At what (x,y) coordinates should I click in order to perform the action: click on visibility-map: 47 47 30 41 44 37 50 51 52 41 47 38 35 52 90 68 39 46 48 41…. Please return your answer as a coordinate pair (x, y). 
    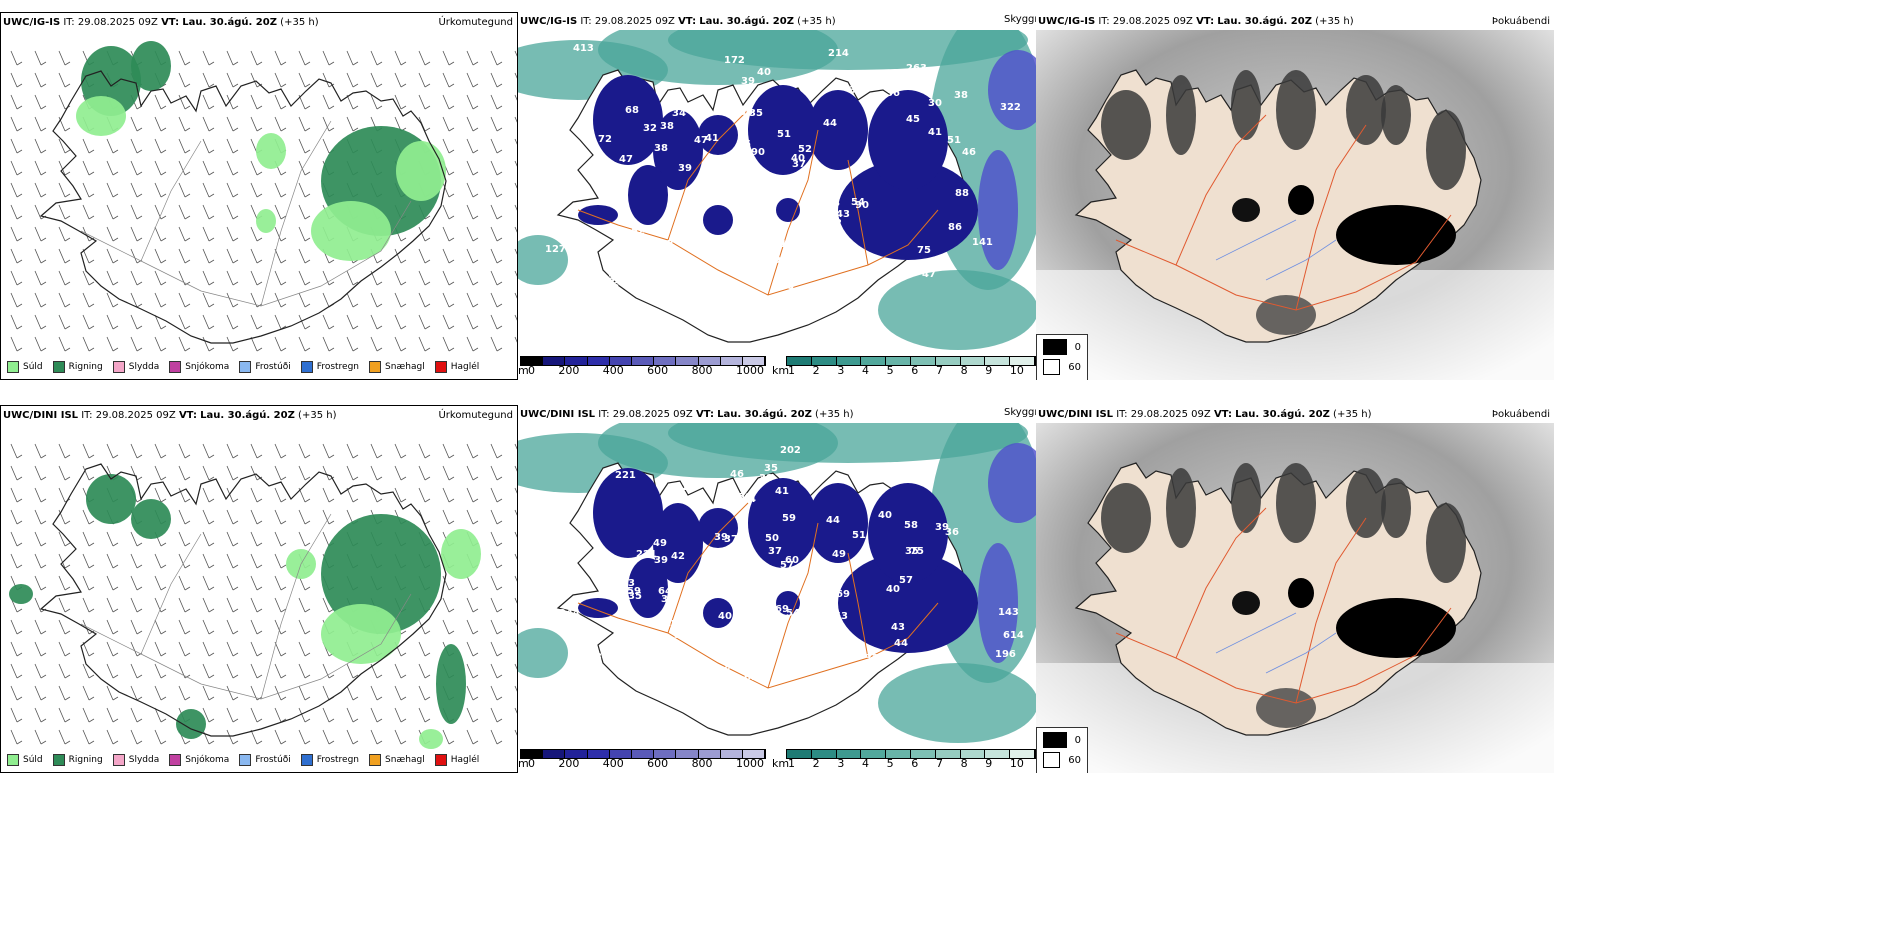
    Looking at the image, I should click on (777, 192).